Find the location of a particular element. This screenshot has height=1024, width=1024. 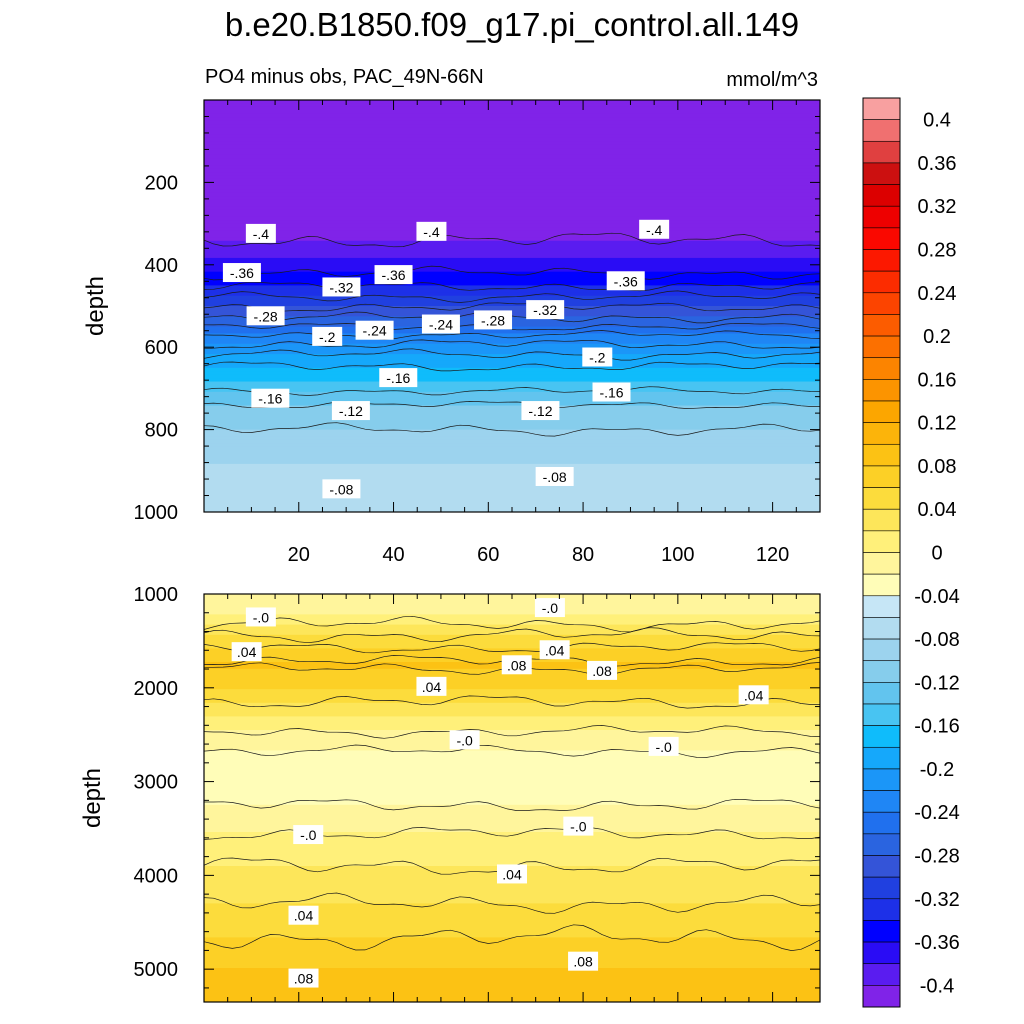

contour-label-text: -.08 is located at coordinates (555, 477).